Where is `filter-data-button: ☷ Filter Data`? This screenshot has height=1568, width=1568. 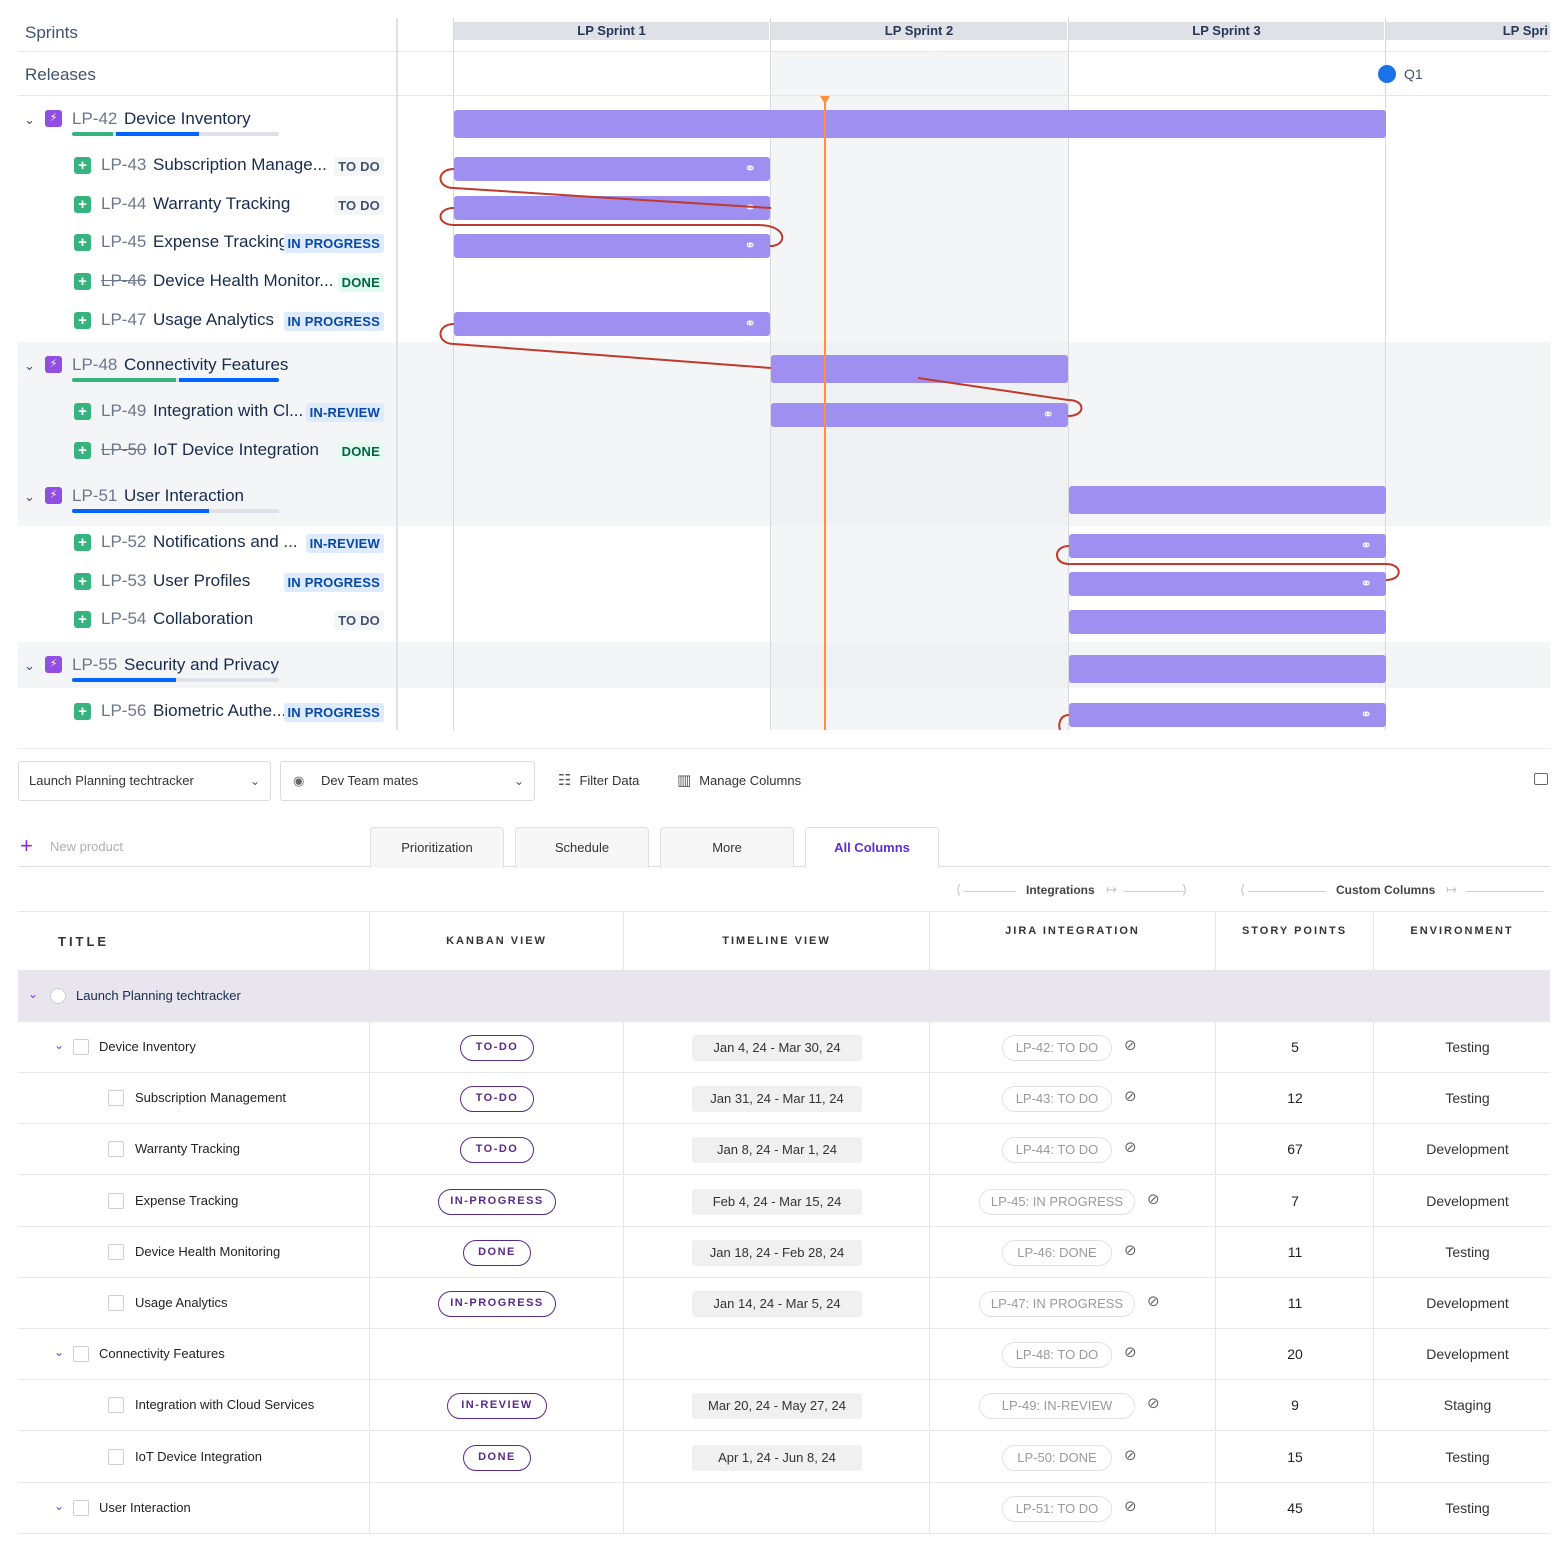
filter-data-button: ☷ Filter Data is located at coordinates (598, 781).